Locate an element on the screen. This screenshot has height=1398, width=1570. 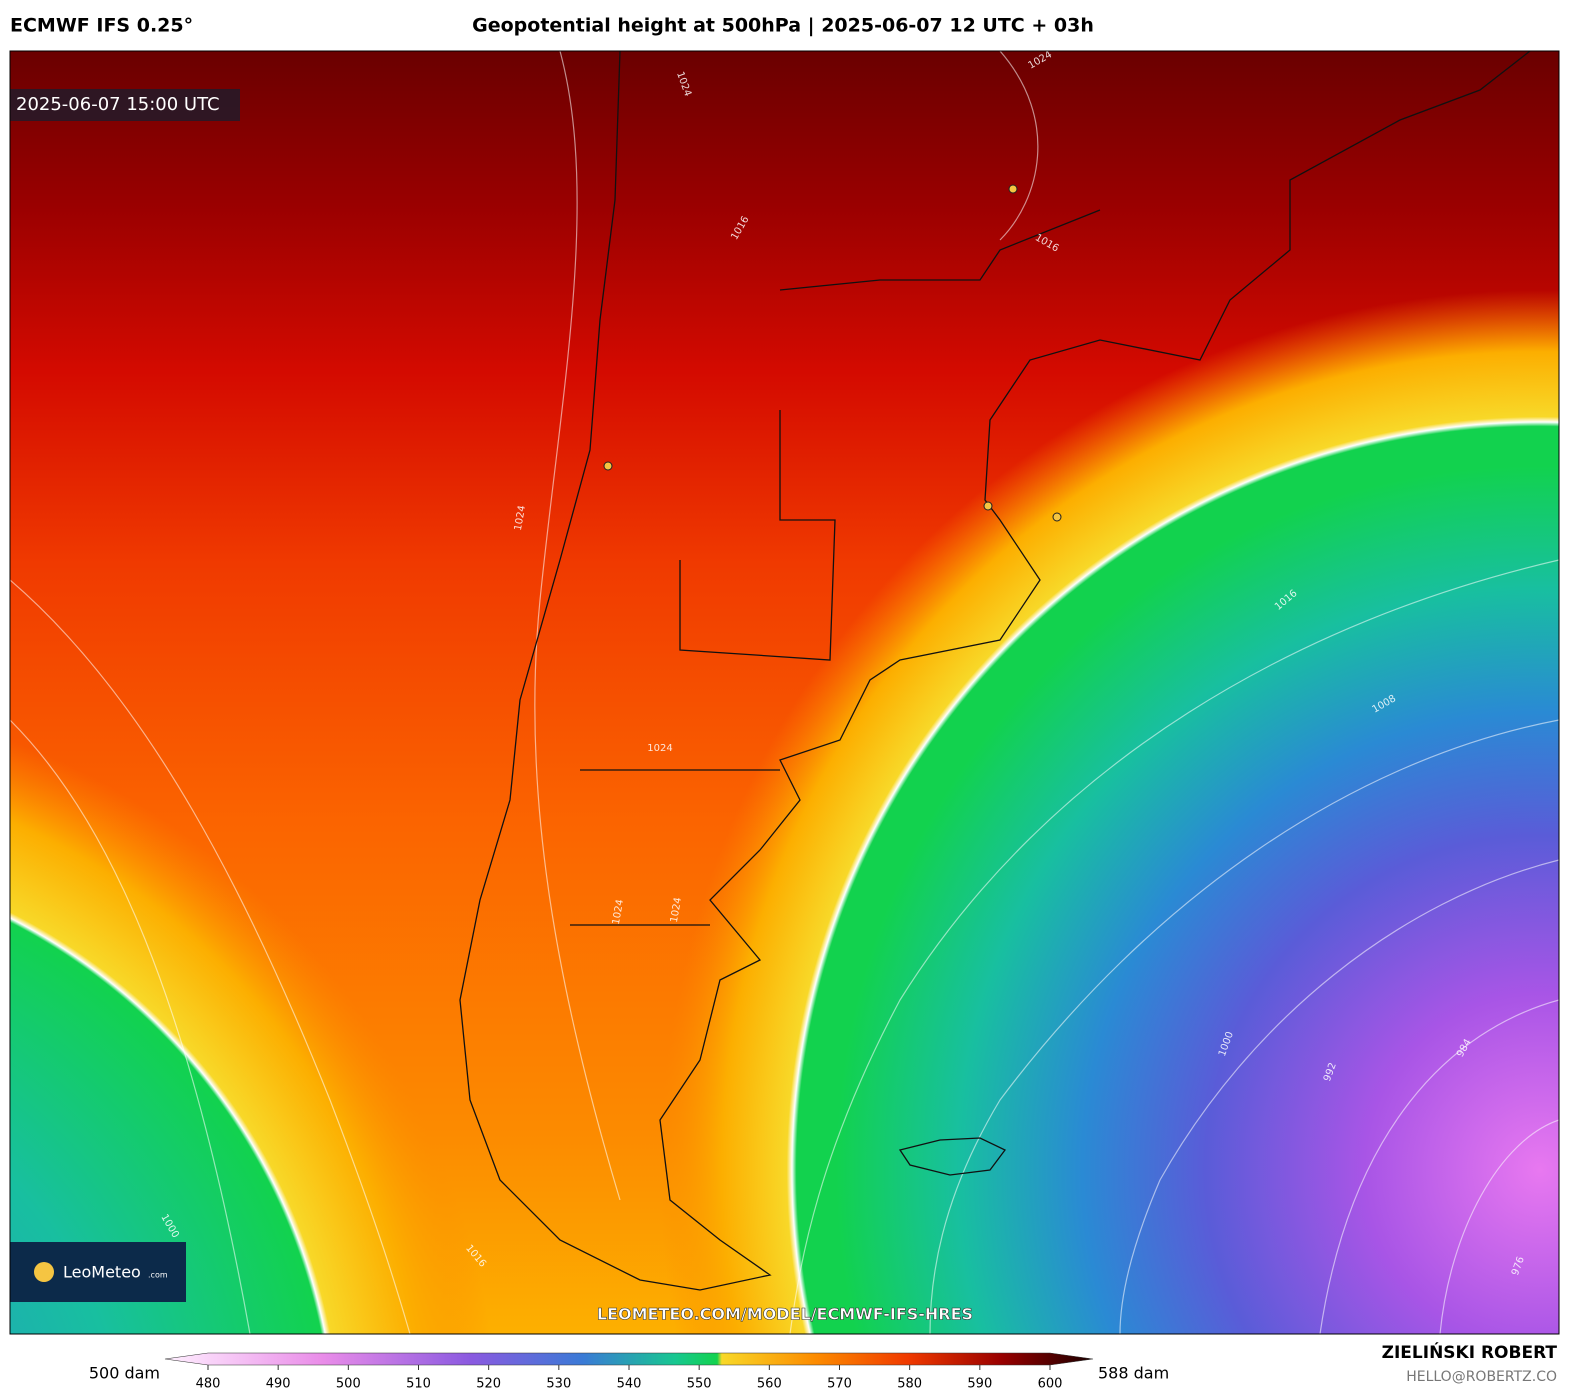
colorbar-tick-label: 540 is located at coordinates (629, 1384).